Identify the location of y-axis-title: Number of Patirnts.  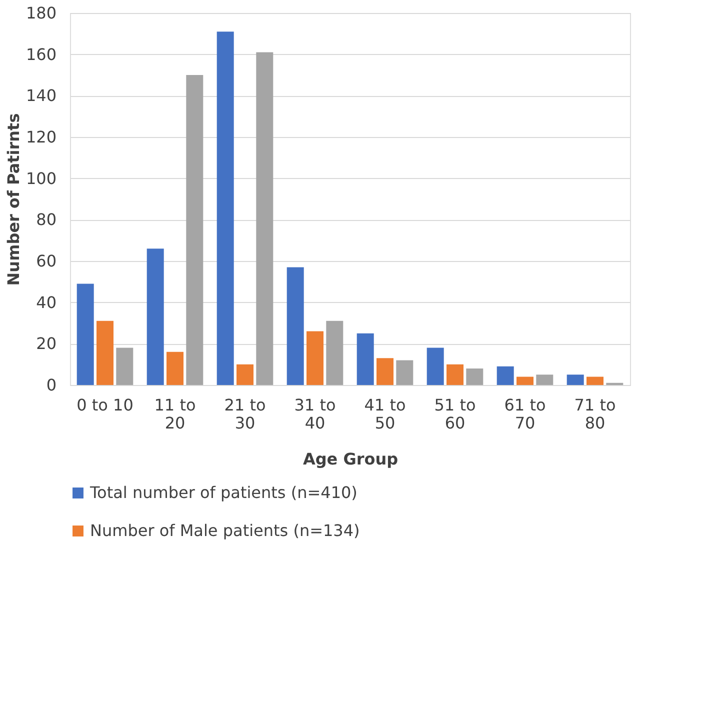
(13, 199).